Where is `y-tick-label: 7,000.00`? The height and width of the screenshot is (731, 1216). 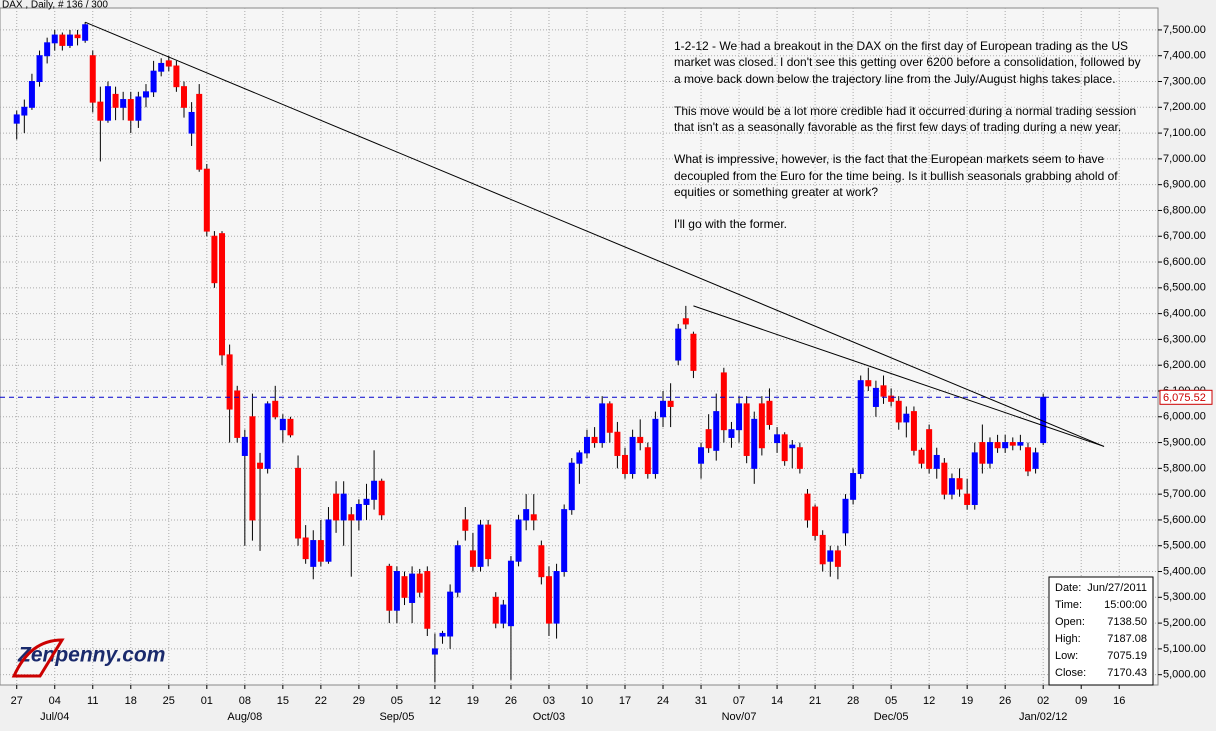
y-tick-label: 7,000.00 is located at coordinates (1184, 159).